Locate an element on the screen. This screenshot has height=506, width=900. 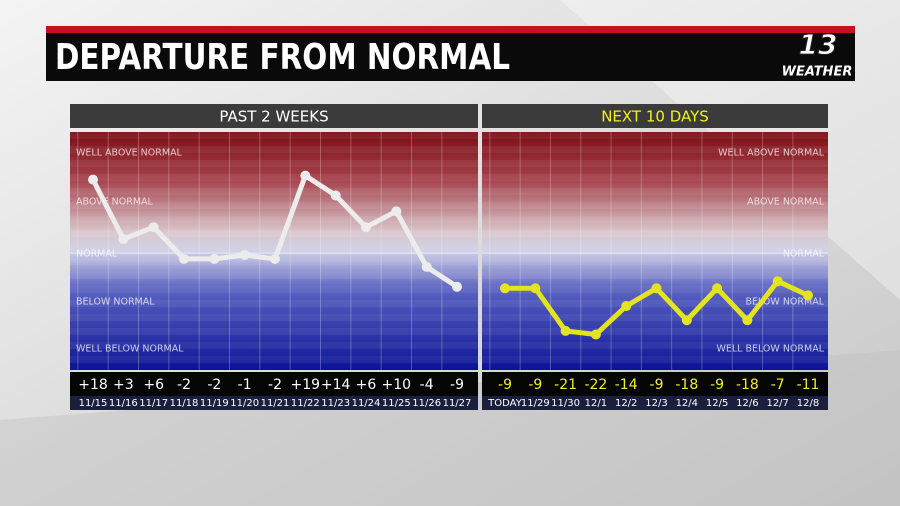
x-tick-label: 11/19 is located at coordinates (214, 403).